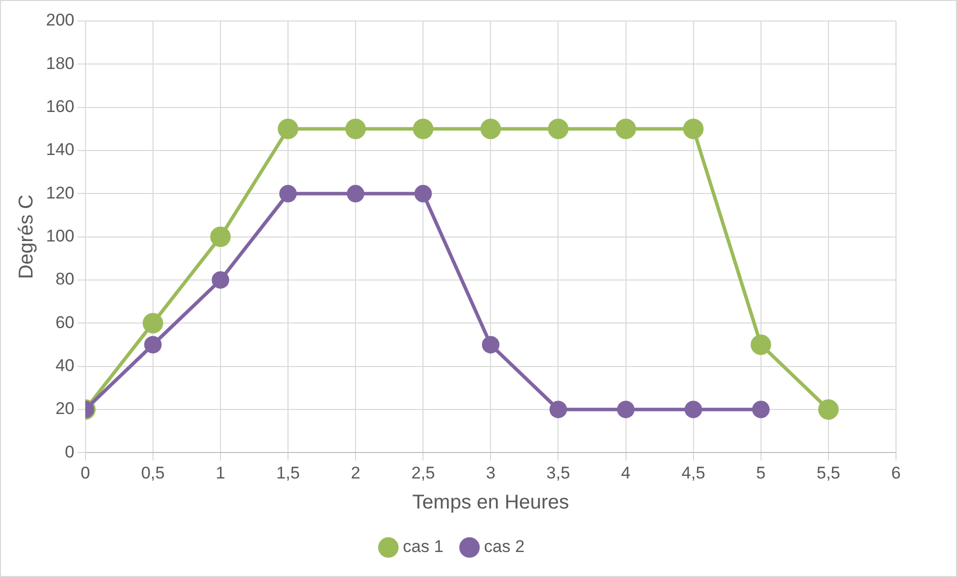  Describe the element at coordinates (761, 472) in the screenshot. I see `x-tick-label: 5` at that location.